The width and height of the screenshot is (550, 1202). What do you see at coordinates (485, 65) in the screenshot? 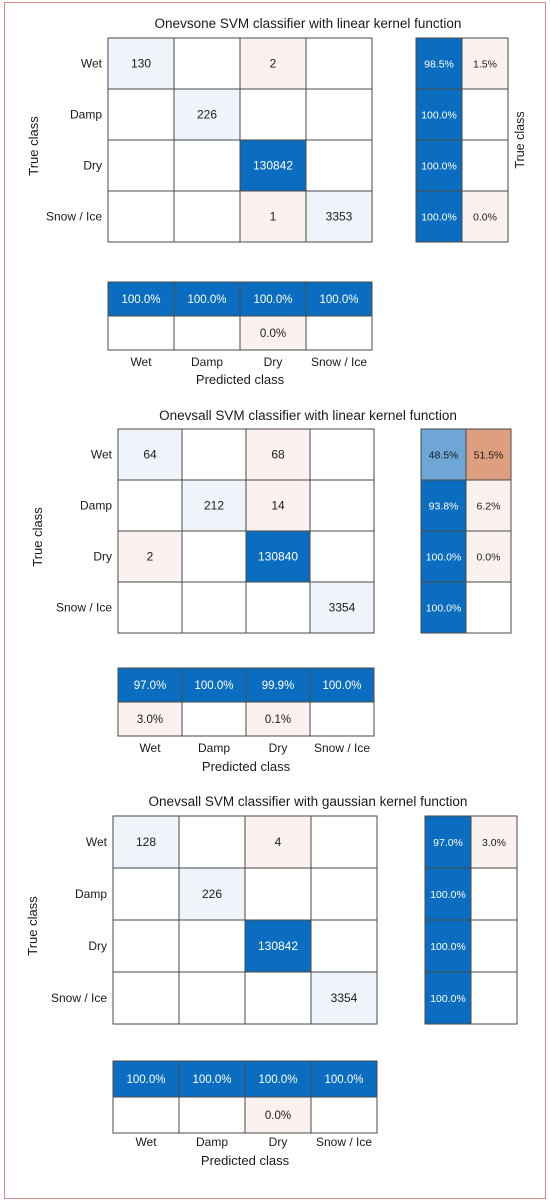
I see `row-summary-label: 1.5%` at bounding box center [485, 65].